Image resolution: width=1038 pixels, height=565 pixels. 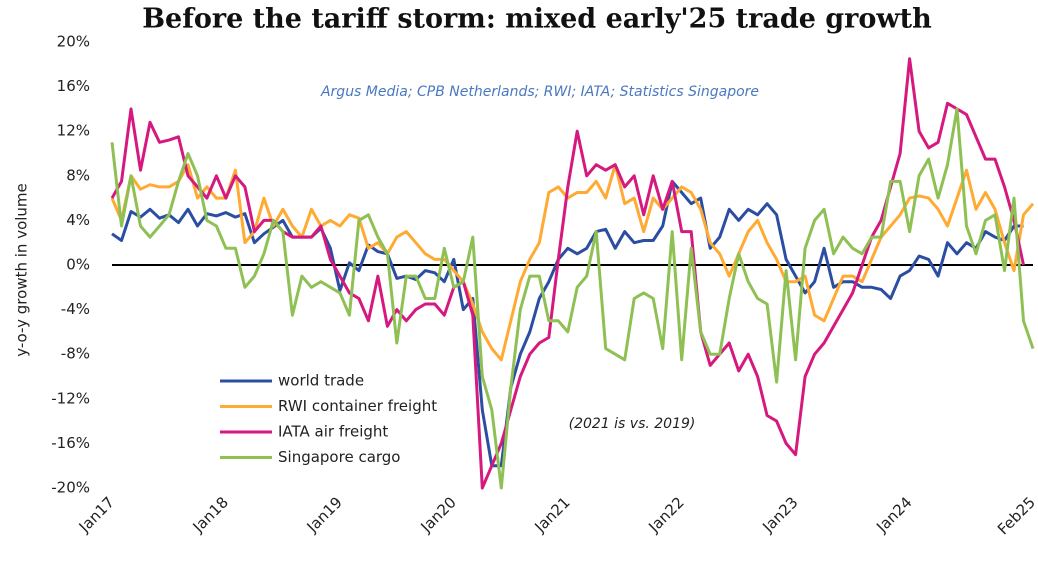 What do you see at coordinates (73, 86) in the screenshot?
I see `y-tick-label: 16%` at bounding box center [73, 86].